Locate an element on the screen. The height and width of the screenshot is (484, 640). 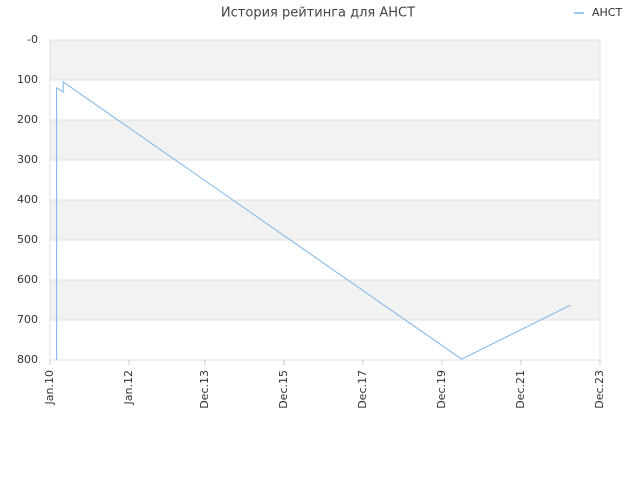
x-tick-label: Dec.21 is located at coordinates (520, 389).